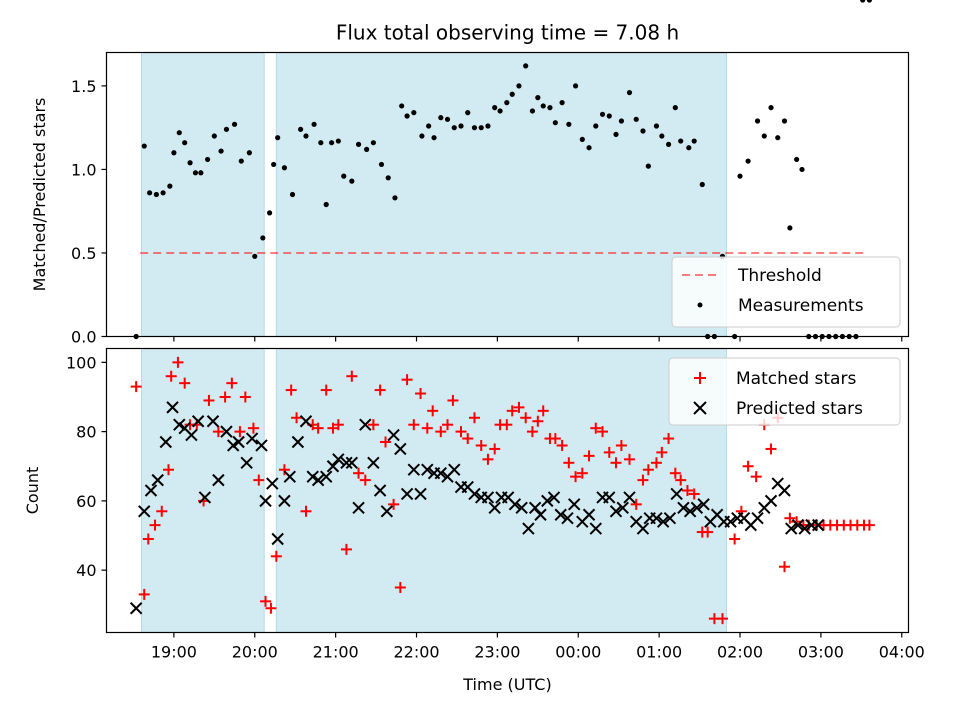  Describe the element at coordinates (336, 652) in the screenshot. I see `x-tick-label: 21:00` at that location.